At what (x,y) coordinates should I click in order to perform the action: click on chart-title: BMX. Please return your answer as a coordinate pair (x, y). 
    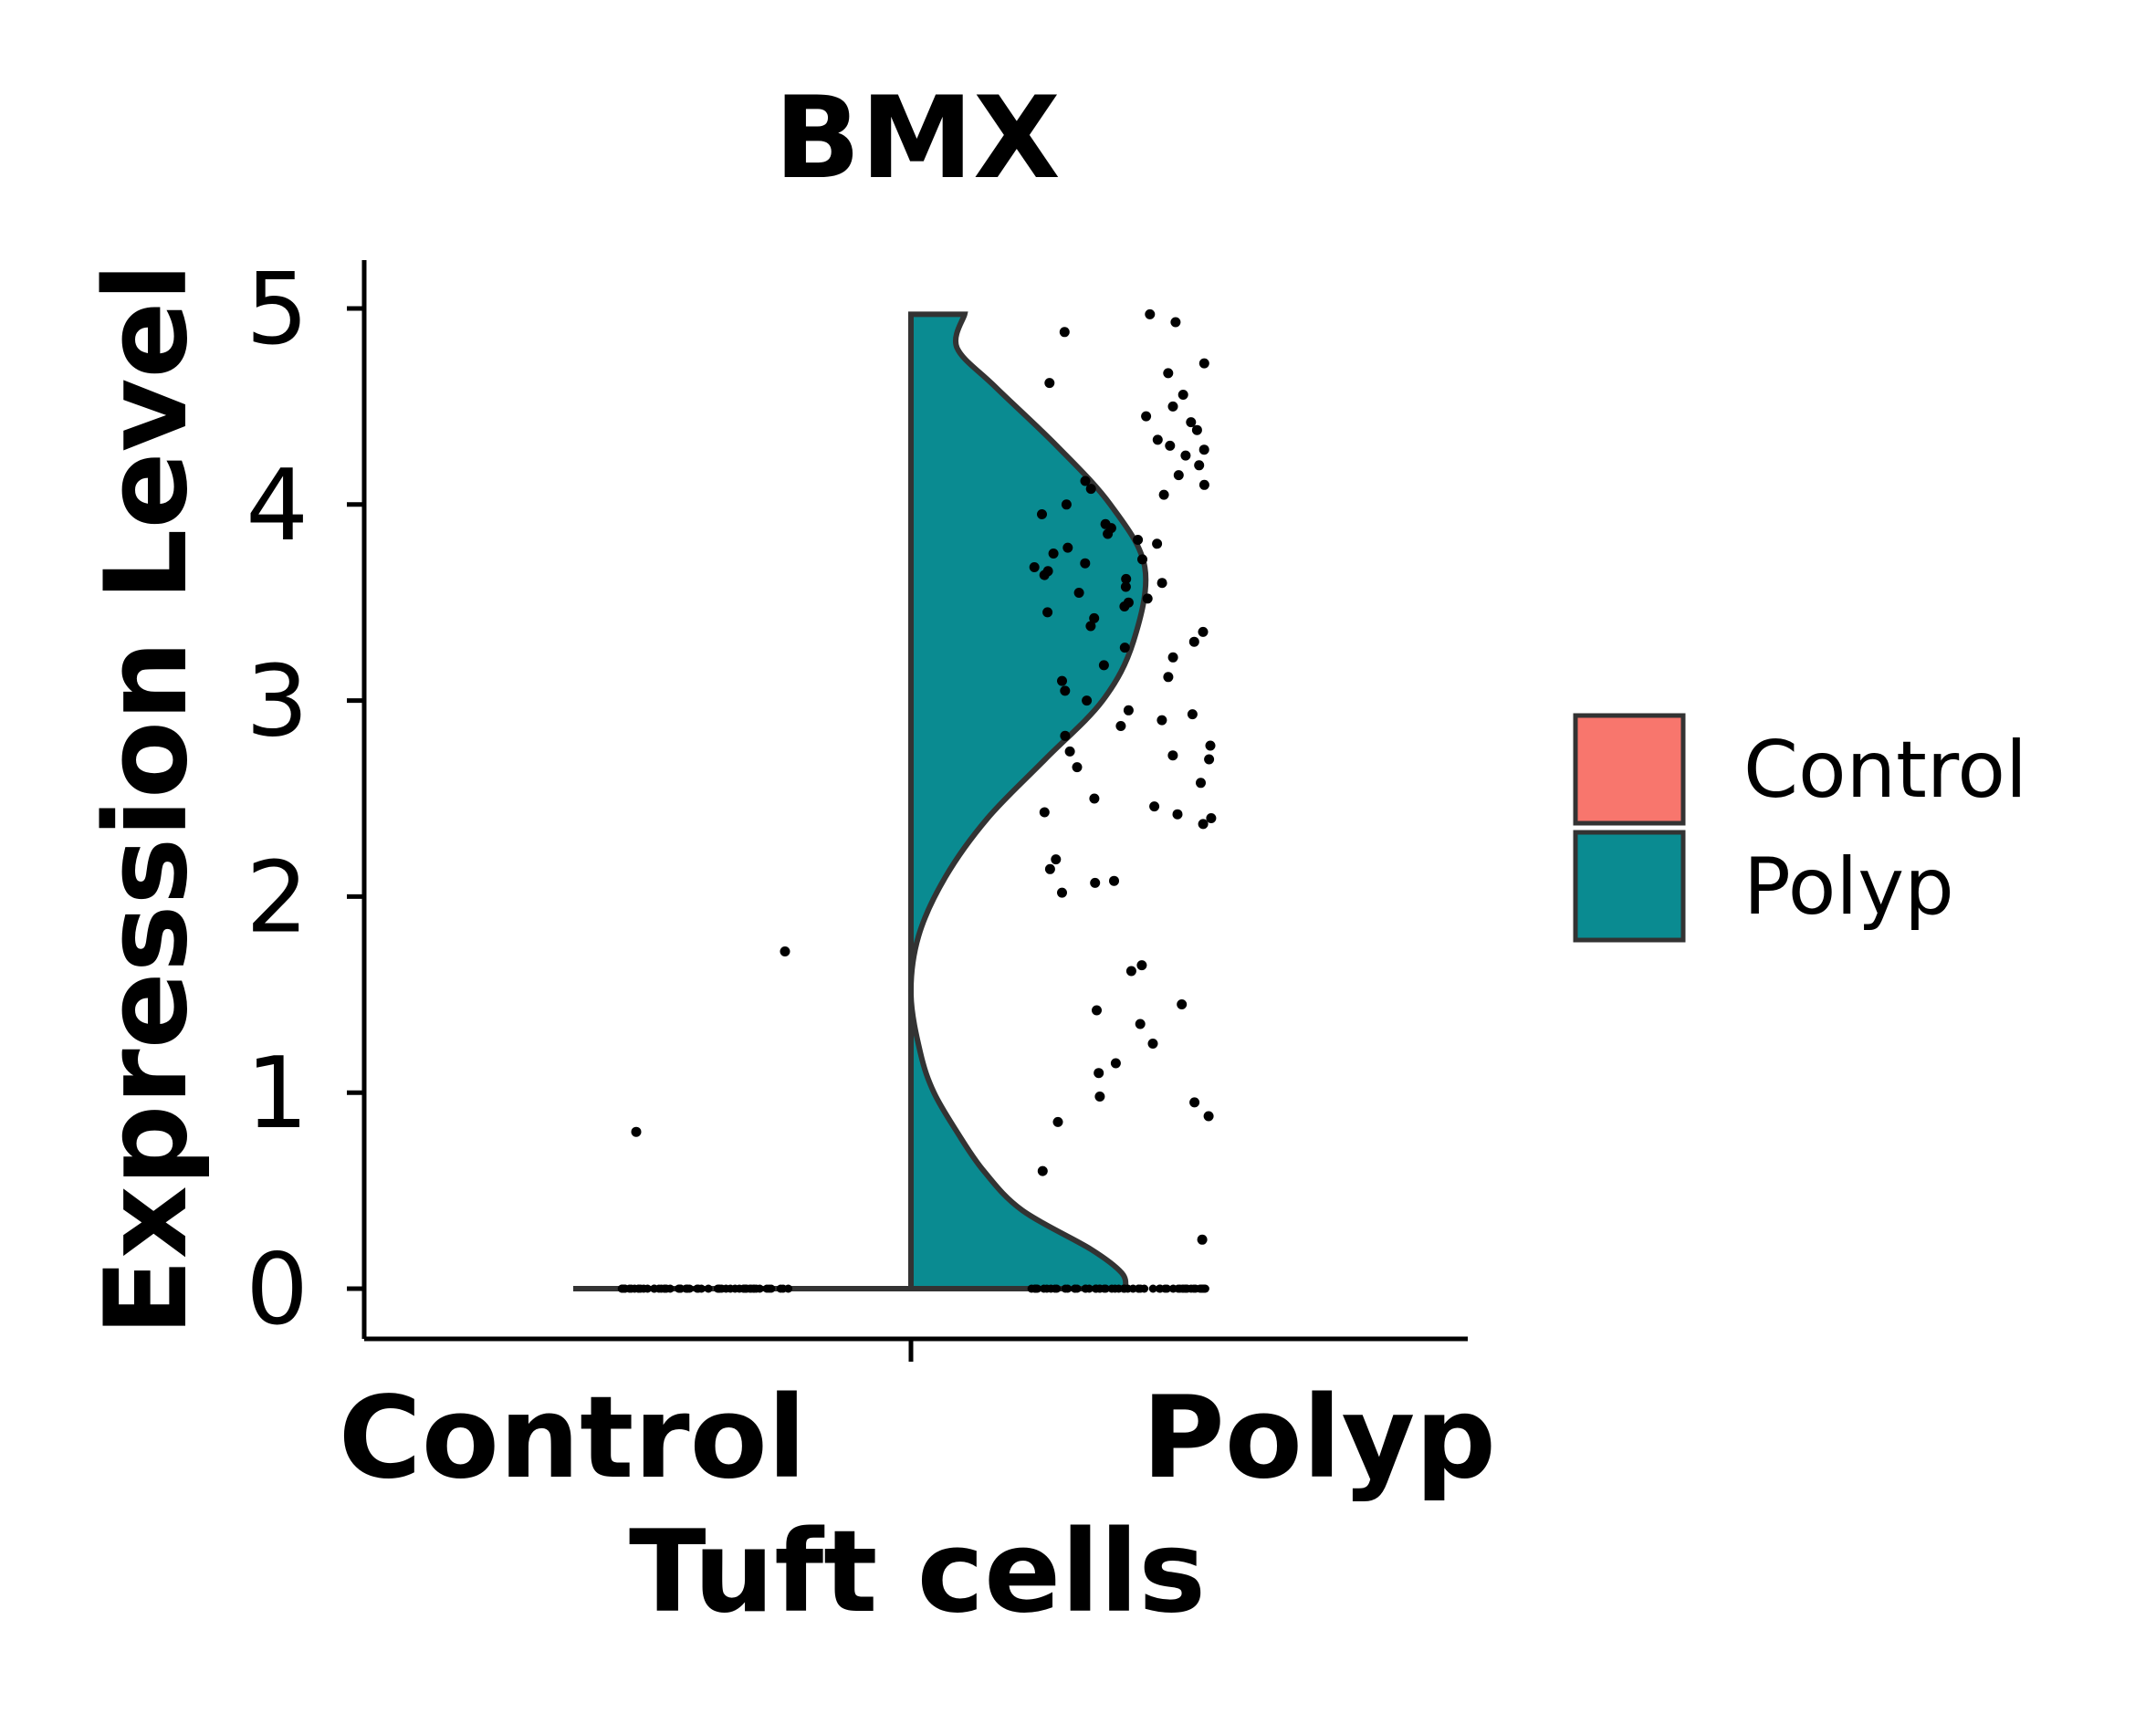
    Looking at the image, I should click on (917, 139).